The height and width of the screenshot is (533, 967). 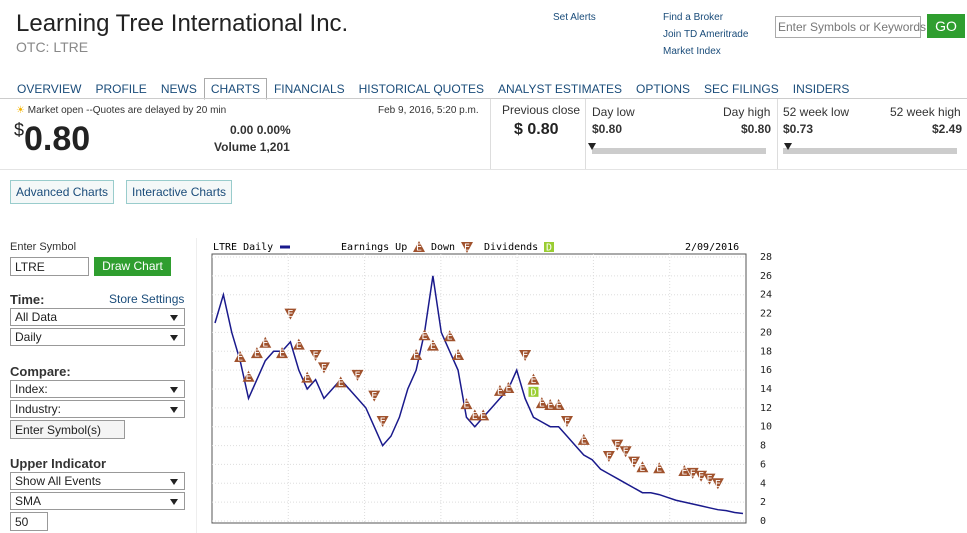 I want to click on legend-dividends: Dividends, so click(x=511, y=247).